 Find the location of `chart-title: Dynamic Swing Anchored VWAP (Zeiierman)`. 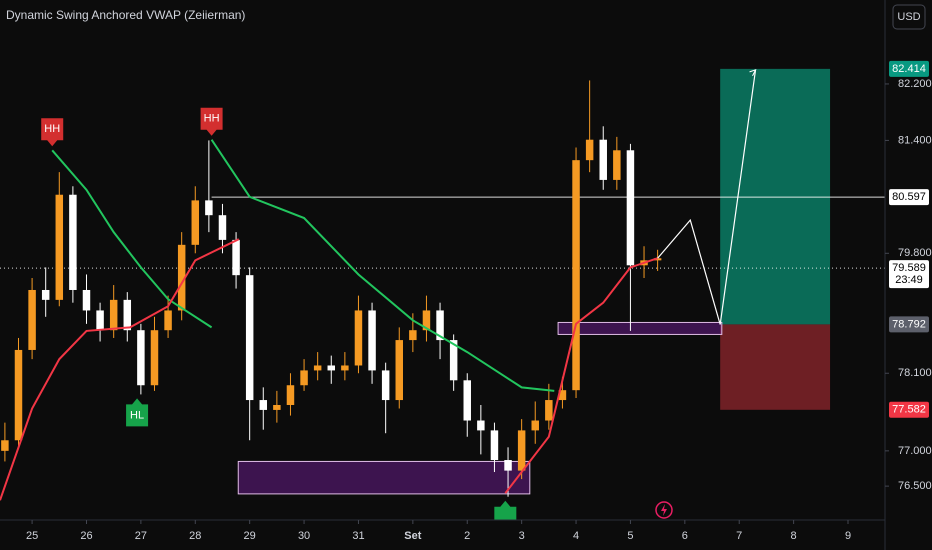

chart-title: Dynamic Swing Anchored VWAP (Zeiierman) is located at coordinates (125, 15).